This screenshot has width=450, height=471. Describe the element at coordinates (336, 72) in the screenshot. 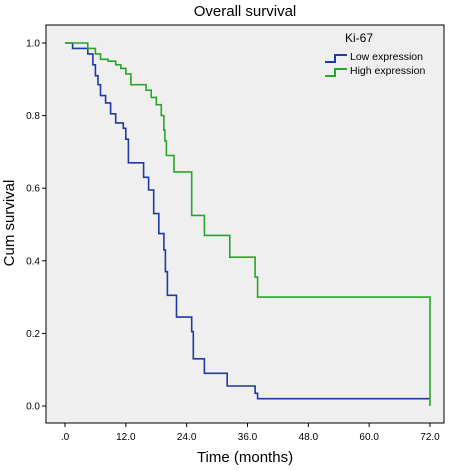

I see `legend-swatch-high-expression` at that location.